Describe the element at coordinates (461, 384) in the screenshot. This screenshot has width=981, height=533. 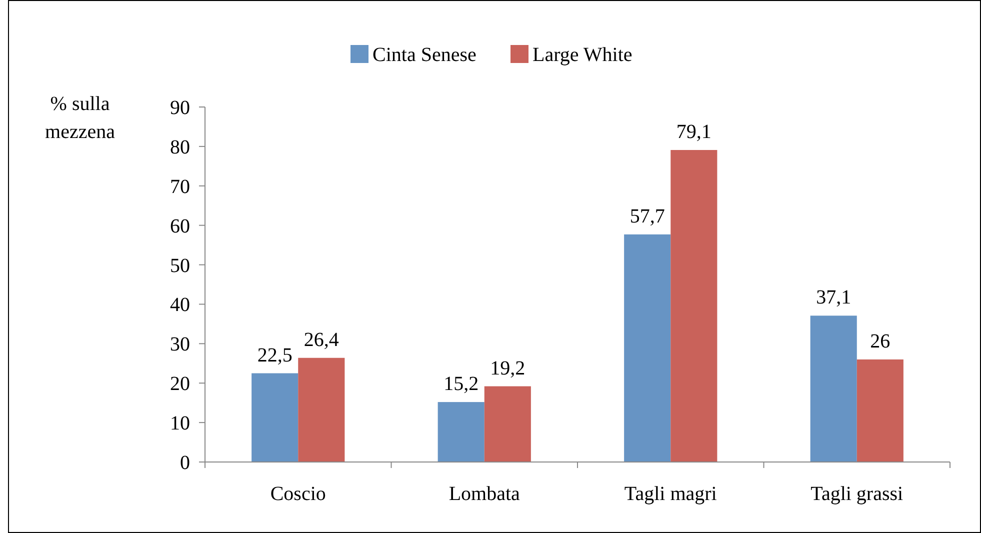
I see `data-label: 15,2` at that location.